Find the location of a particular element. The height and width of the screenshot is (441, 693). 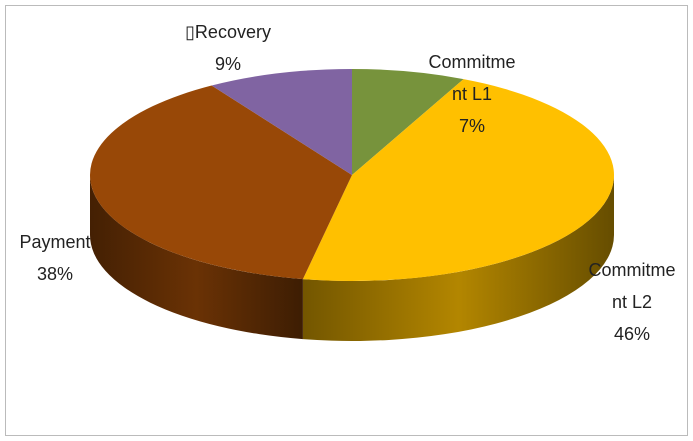

value-label: 46% is located at coordinates (632, 334).